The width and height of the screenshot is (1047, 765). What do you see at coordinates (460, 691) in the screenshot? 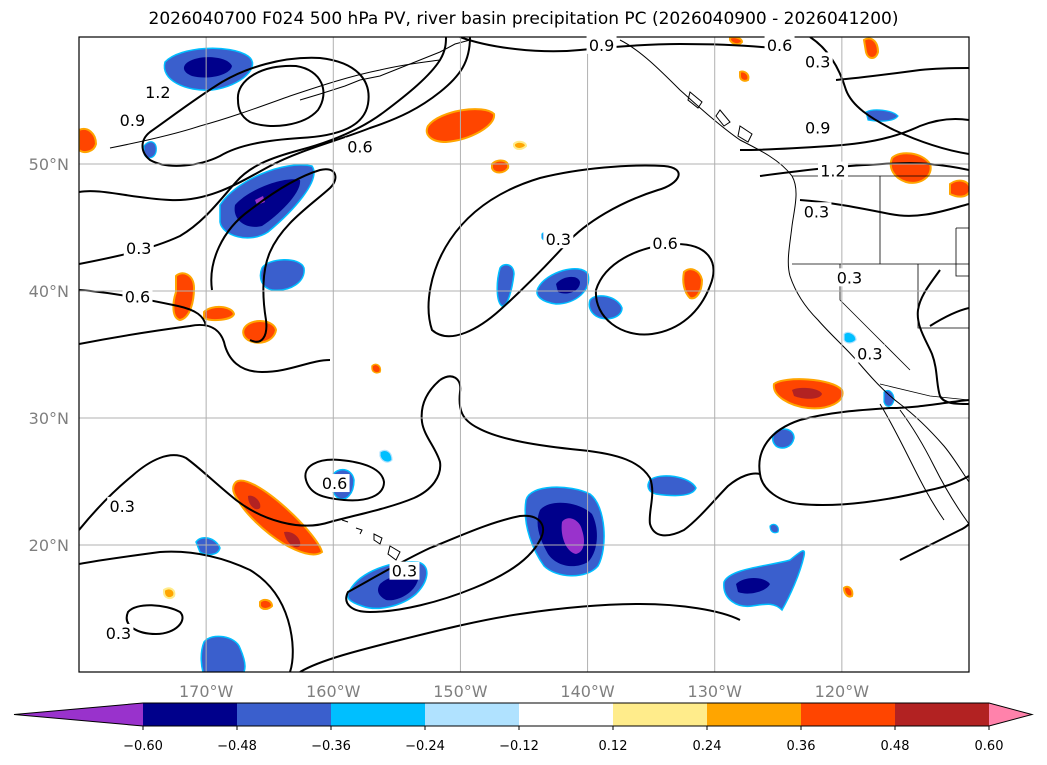
I see `x-tick-label-2: 150°W` at bounding box center [460, 691].